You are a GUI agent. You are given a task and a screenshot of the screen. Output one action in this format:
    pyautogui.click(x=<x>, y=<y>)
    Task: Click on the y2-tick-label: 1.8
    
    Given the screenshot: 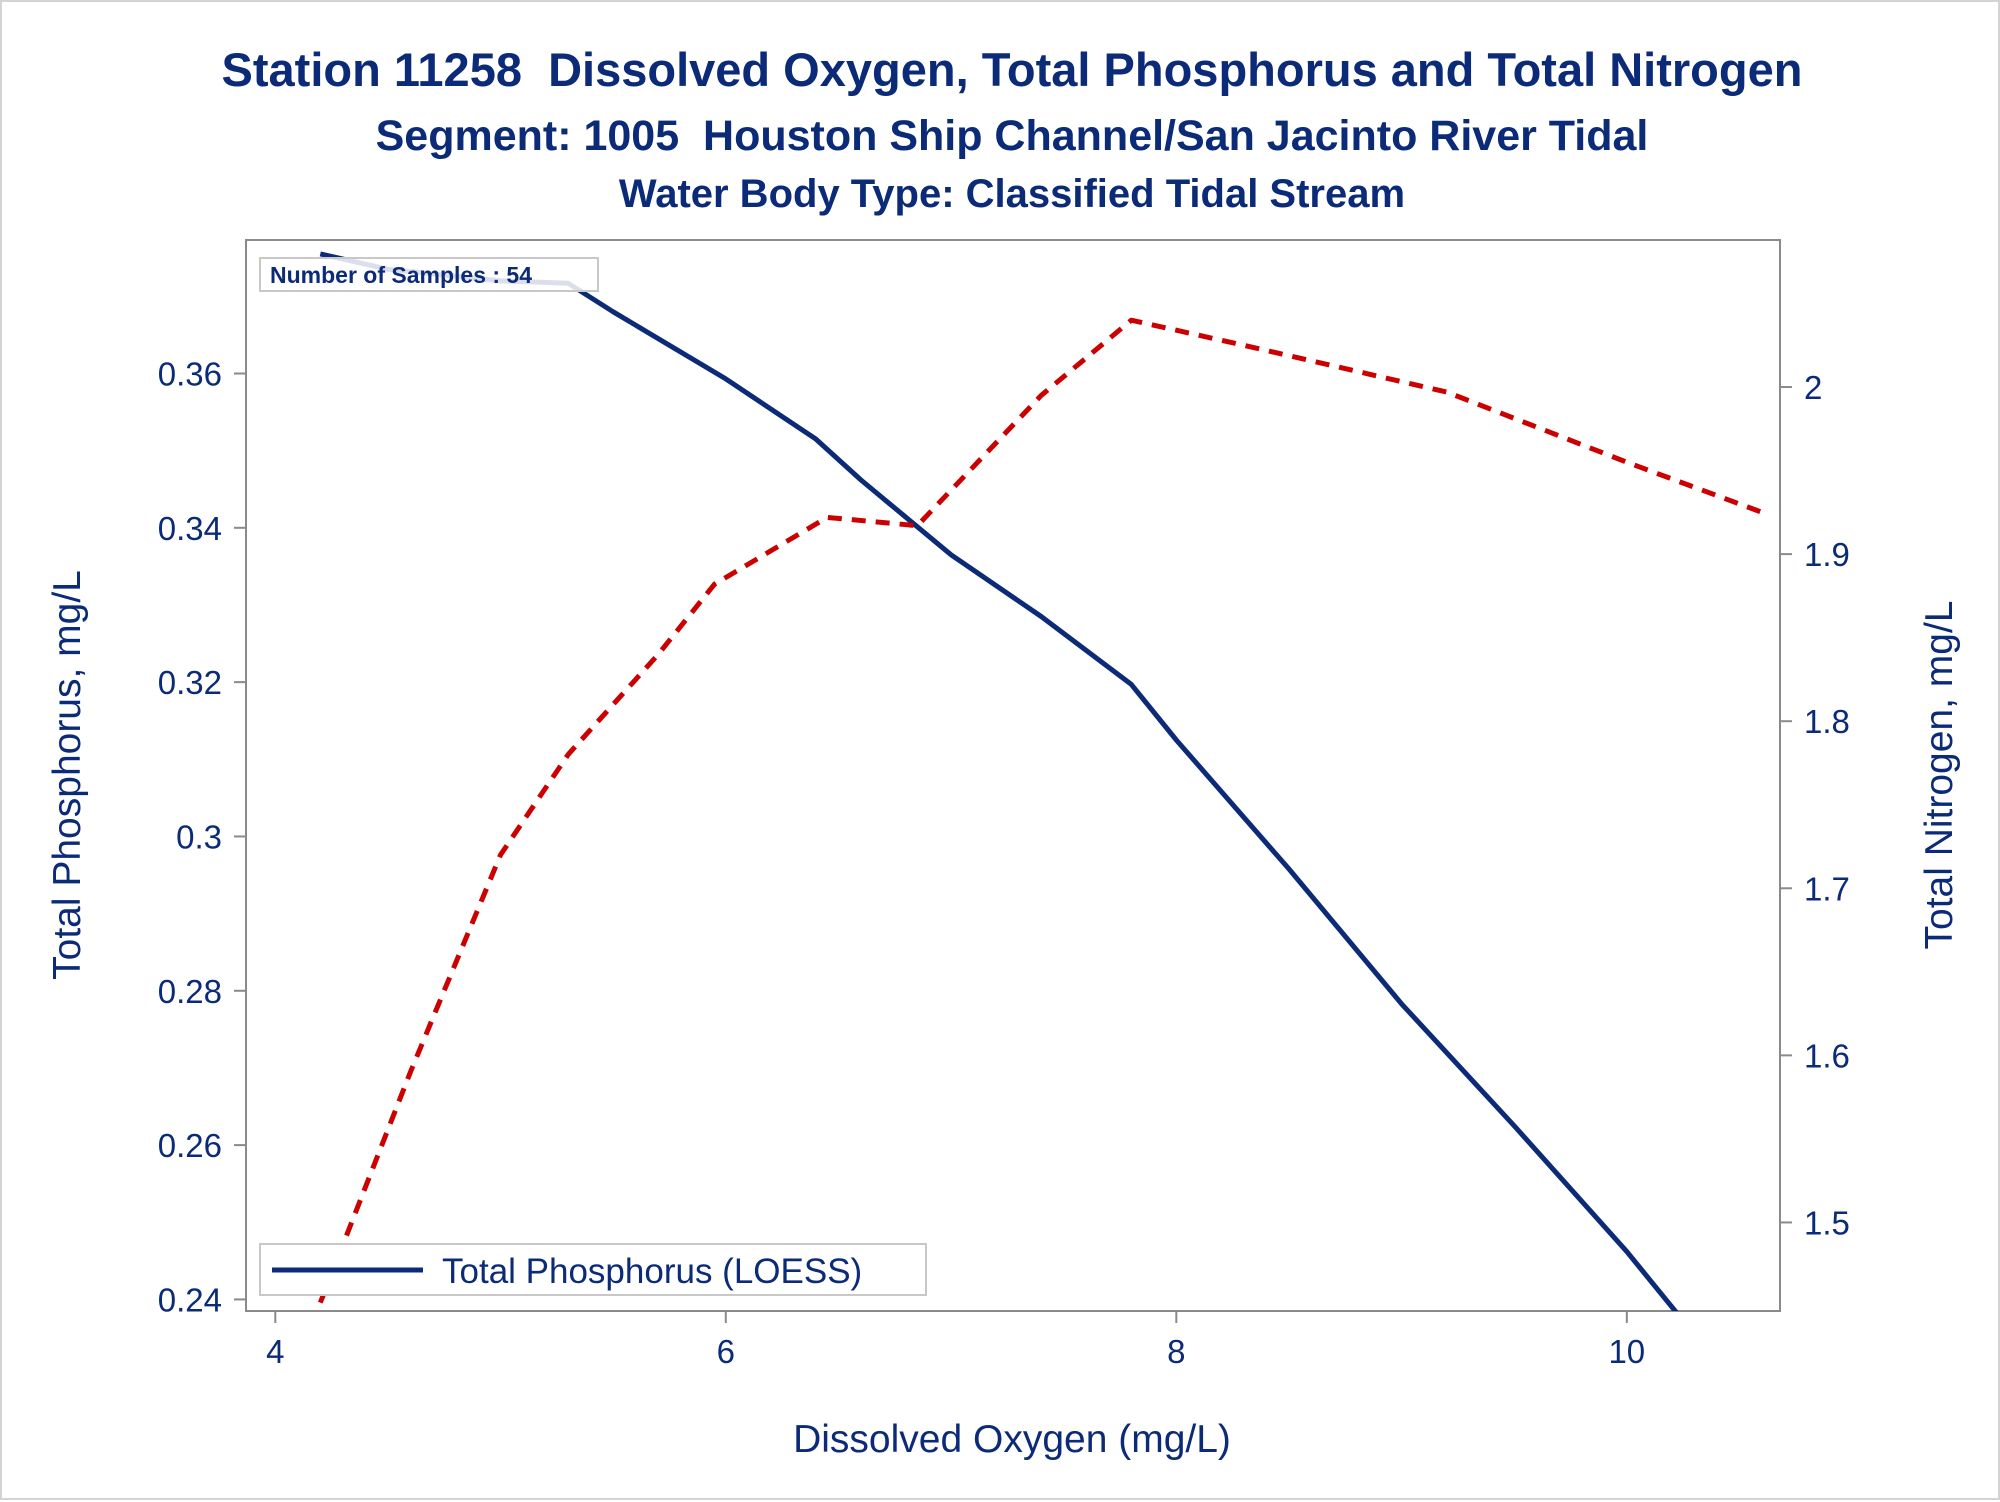 What is the action you would take?
    pyautogui.click(x=1827, y=721)
    